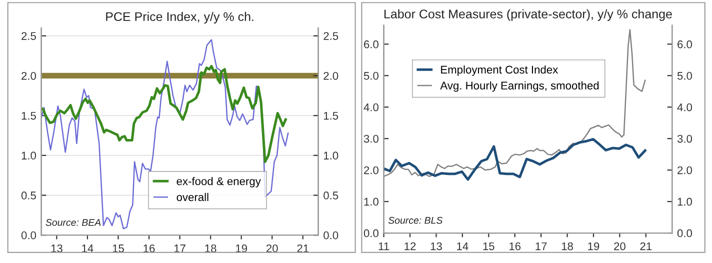 The image size is (712, 263). I want to click on x-tick-label: 19, so click(594, 246).